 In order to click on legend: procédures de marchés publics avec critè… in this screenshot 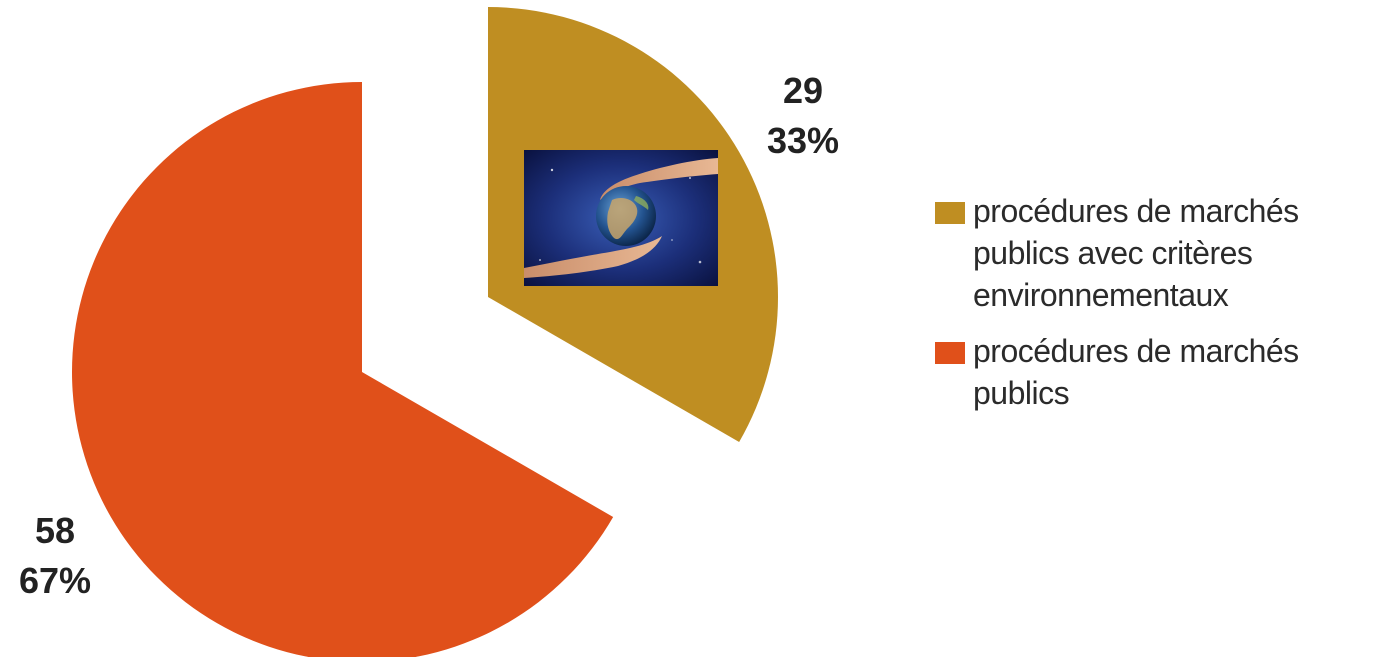, I will do `click(1160, 309)`.